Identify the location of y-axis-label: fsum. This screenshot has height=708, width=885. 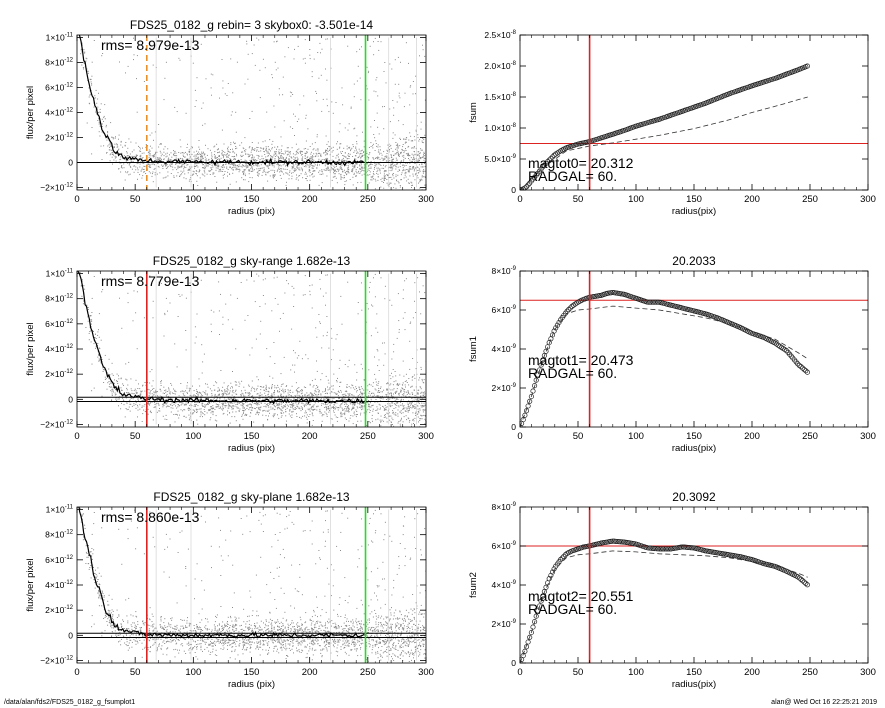
(473, 112).